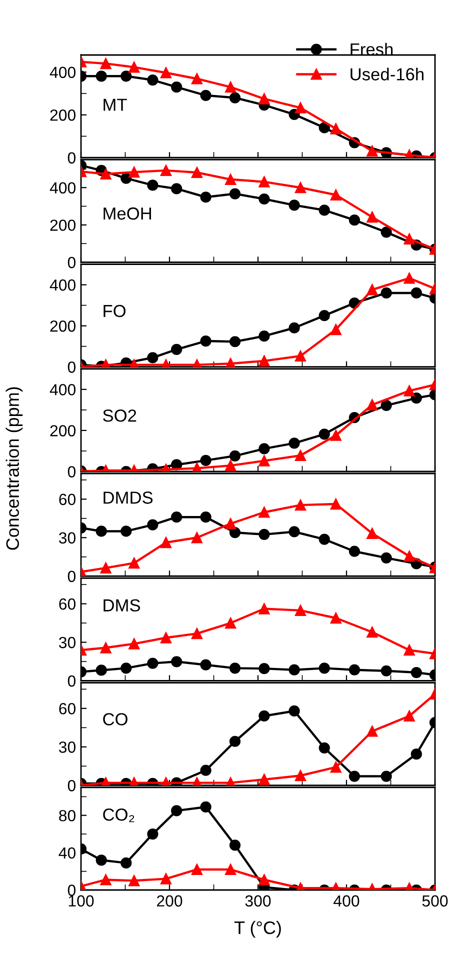  Describe the element at coordinates (119, 415) in the screenshot. I see `text: SO2` at that location.